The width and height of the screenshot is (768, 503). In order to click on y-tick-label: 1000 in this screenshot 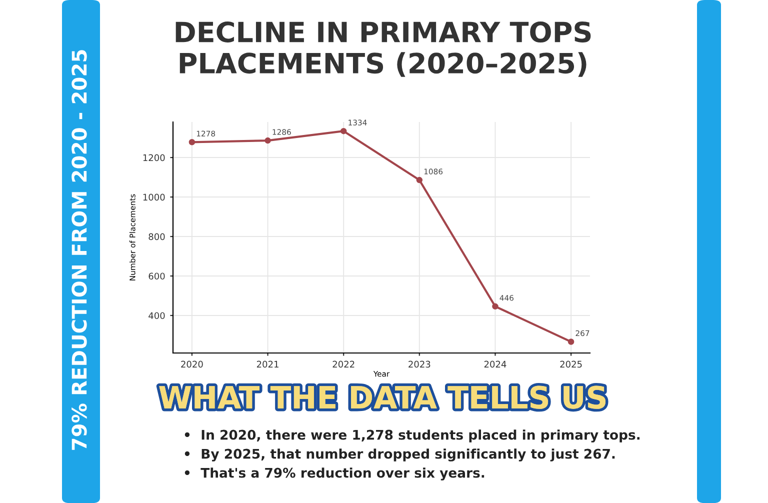, I will do `click(154, 197)`.